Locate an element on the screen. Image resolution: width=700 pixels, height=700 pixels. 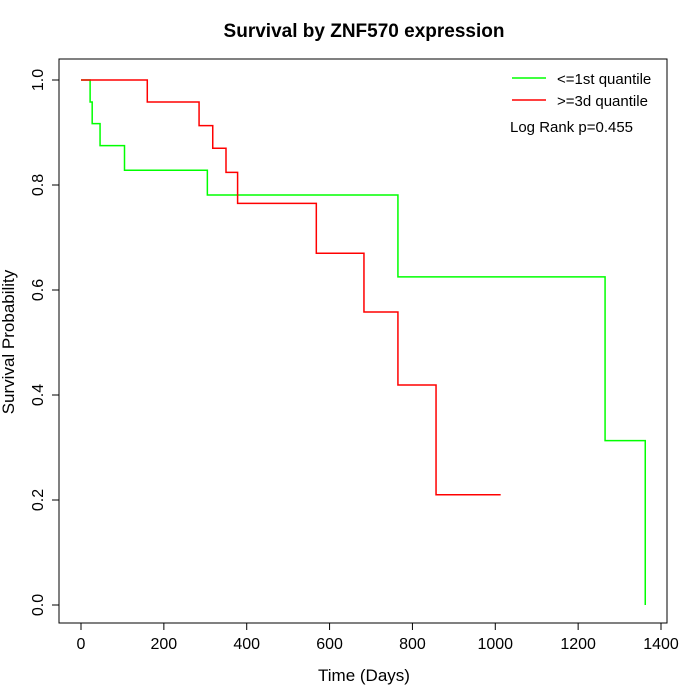
y-axis: 0.0 0.2 0.4 0.6 0.8 1.0 is located at coordinates (45, 342).